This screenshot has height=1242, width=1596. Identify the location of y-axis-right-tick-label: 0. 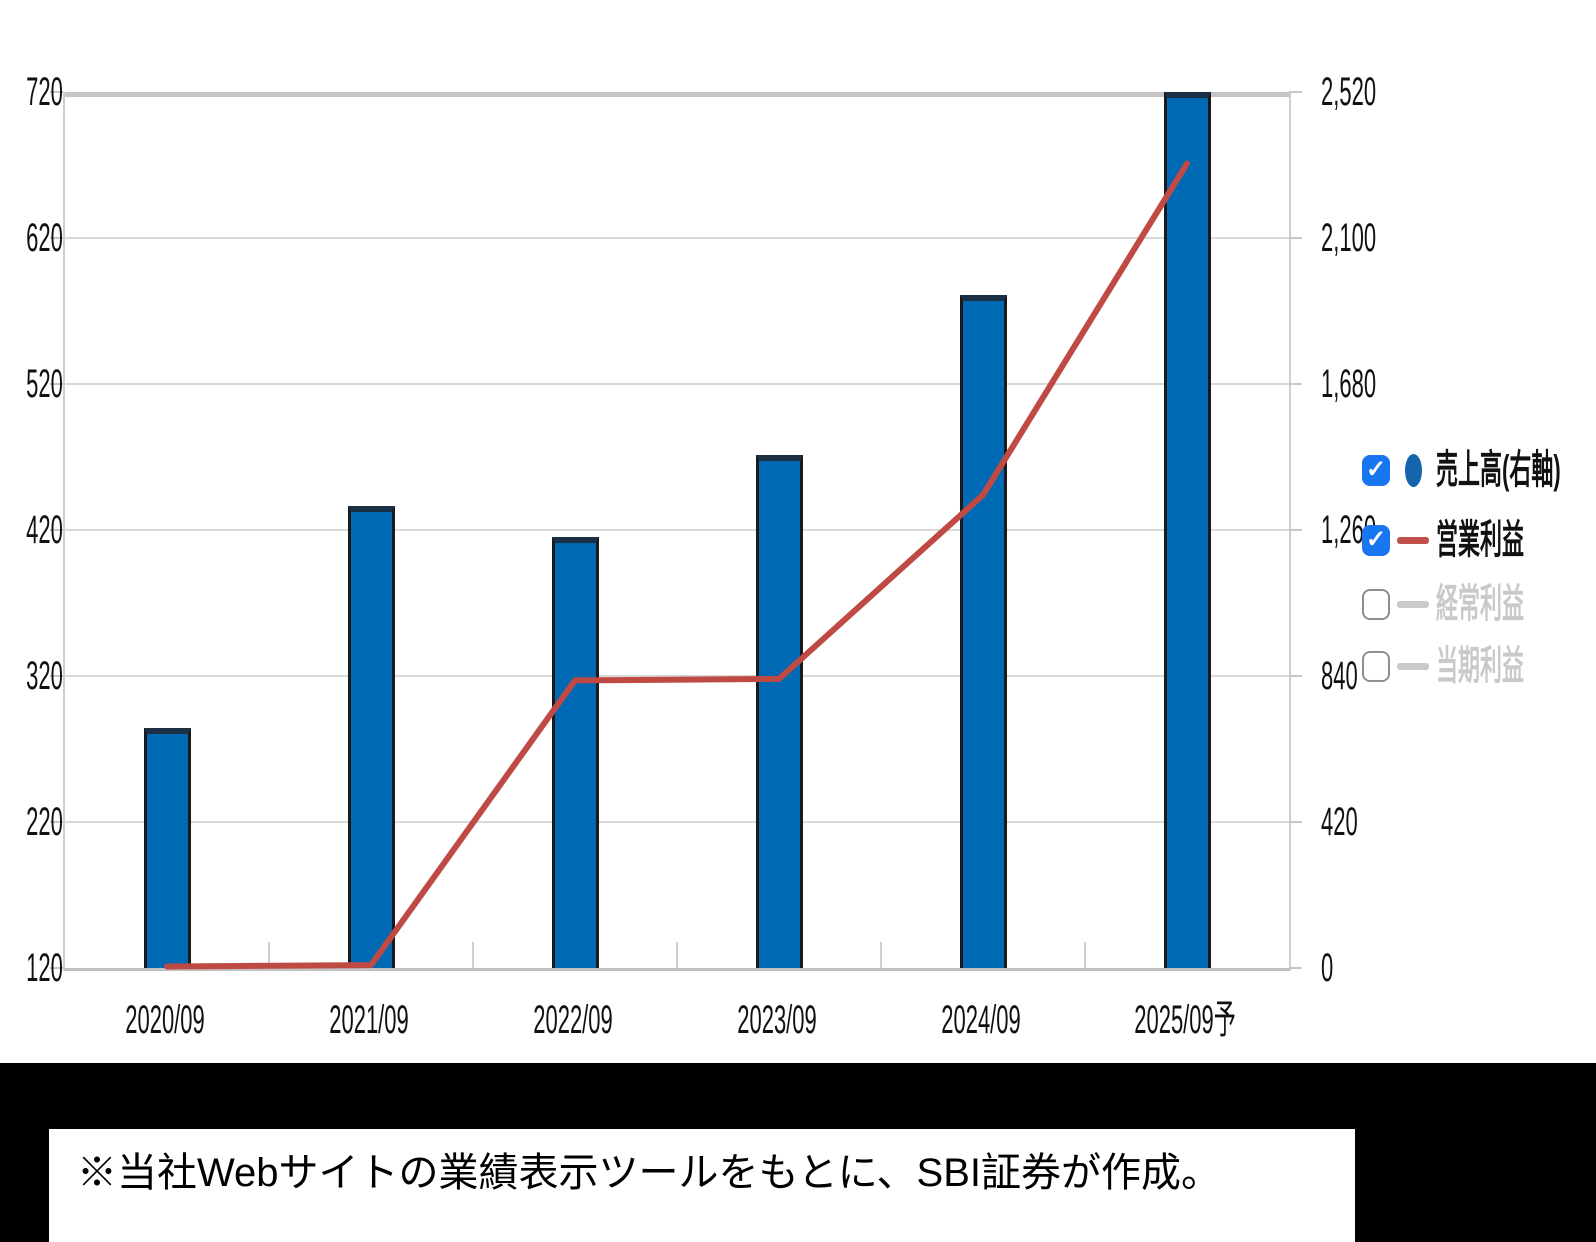
(1327, 968).